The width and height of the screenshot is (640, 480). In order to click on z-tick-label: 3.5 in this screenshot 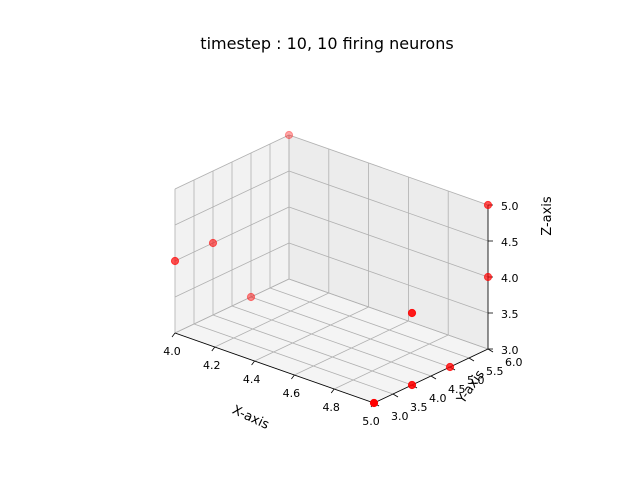, I will do `click(510, 314)`.